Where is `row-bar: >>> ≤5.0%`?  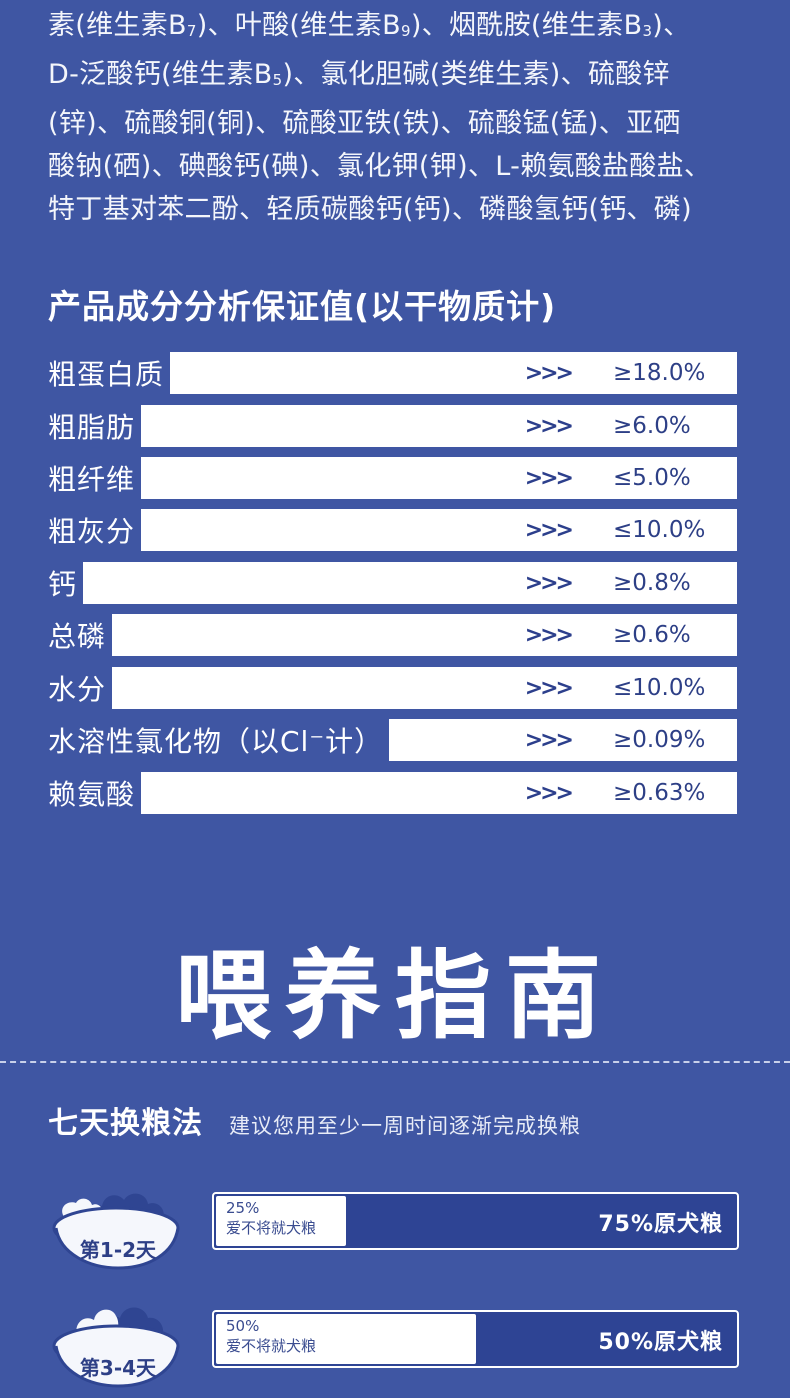
row-bar: >>> ≤5.0% is located at coordinates (439, 478).